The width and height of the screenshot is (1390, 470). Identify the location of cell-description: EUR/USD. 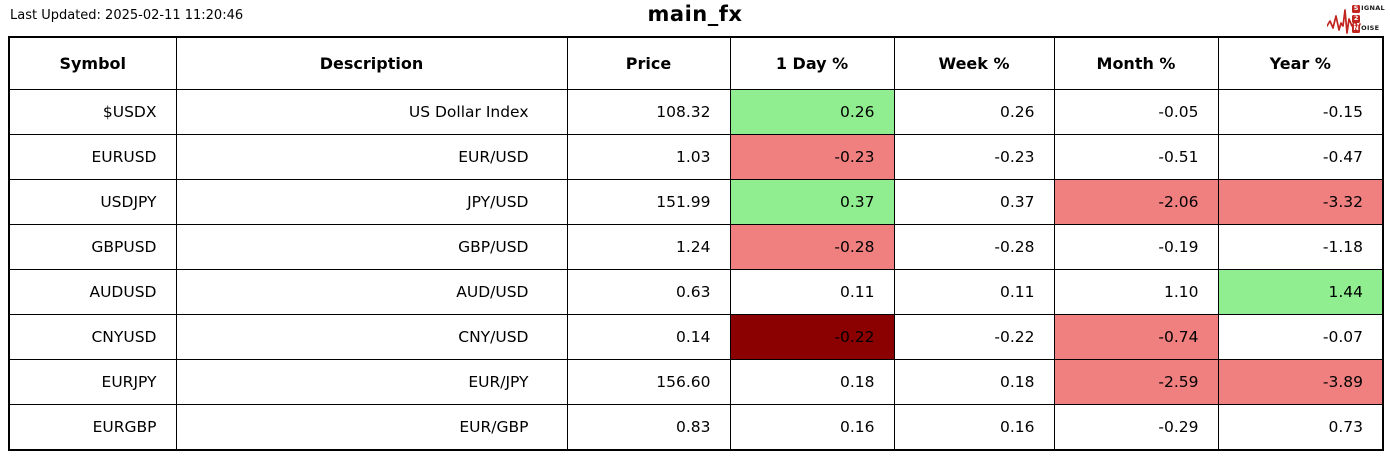
(371, 157).